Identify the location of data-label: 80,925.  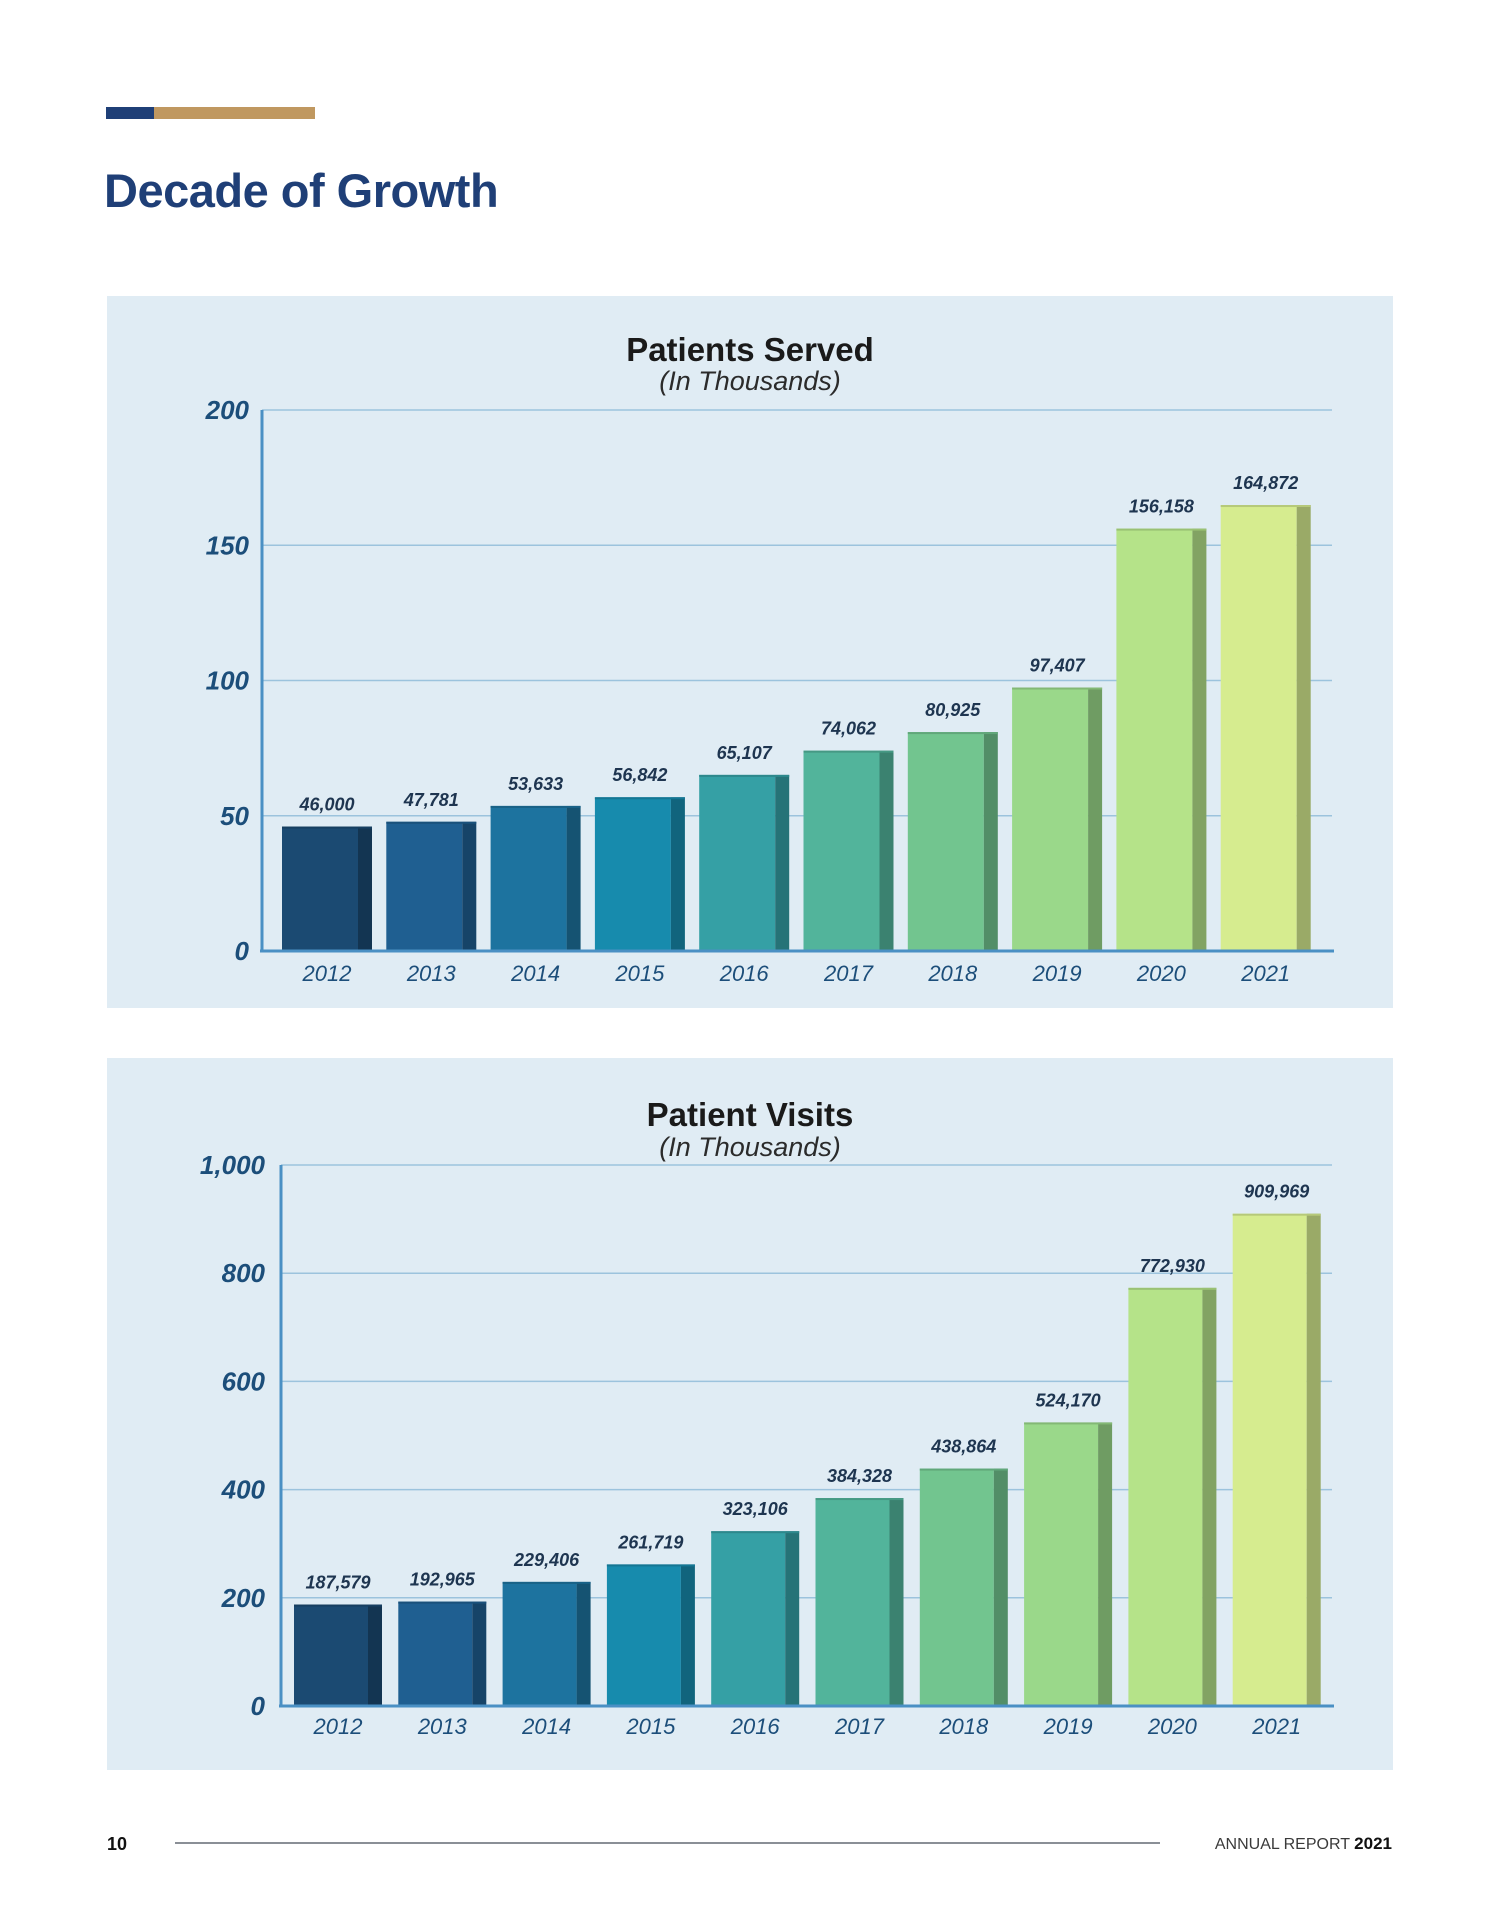
(953, 710).